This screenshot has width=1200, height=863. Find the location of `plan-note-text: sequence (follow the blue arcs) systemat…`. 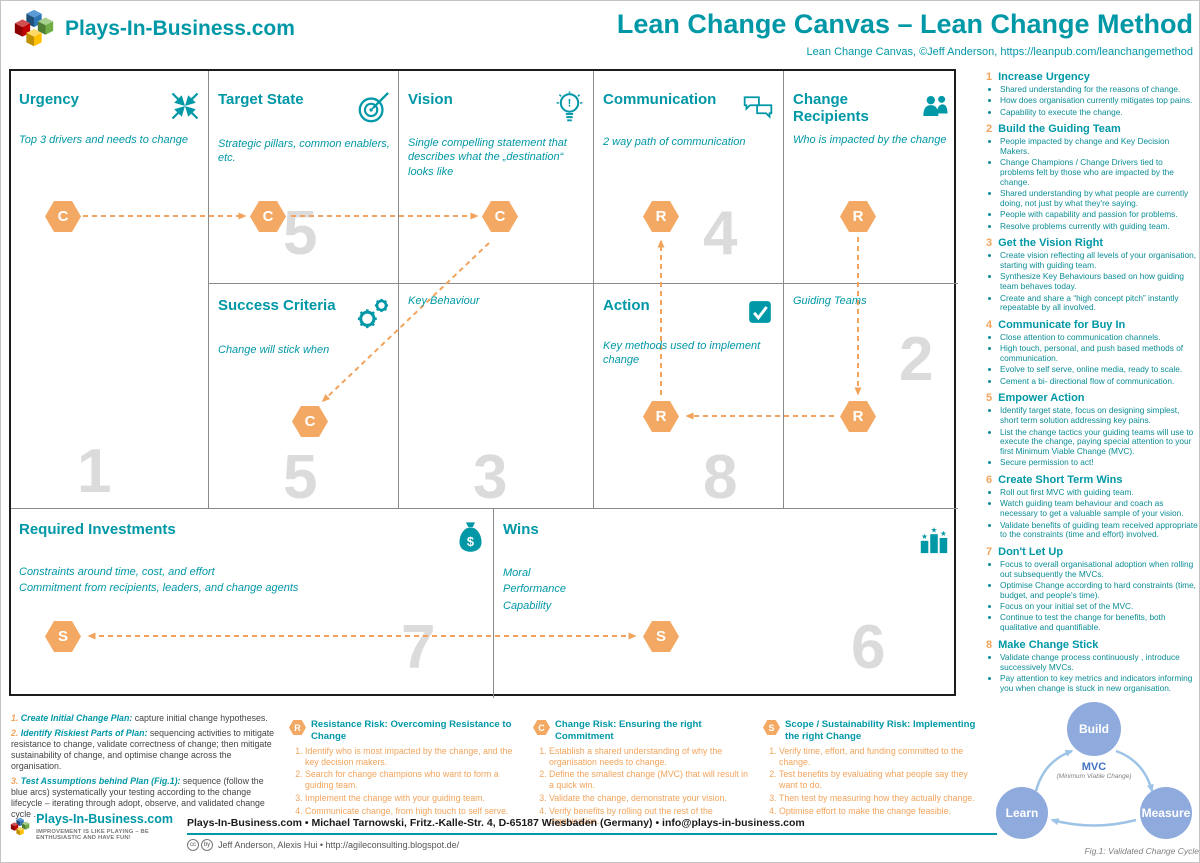

plan-note-text: sequence (follow the blue arcs) systemat… is located at coordinates (138, 797).